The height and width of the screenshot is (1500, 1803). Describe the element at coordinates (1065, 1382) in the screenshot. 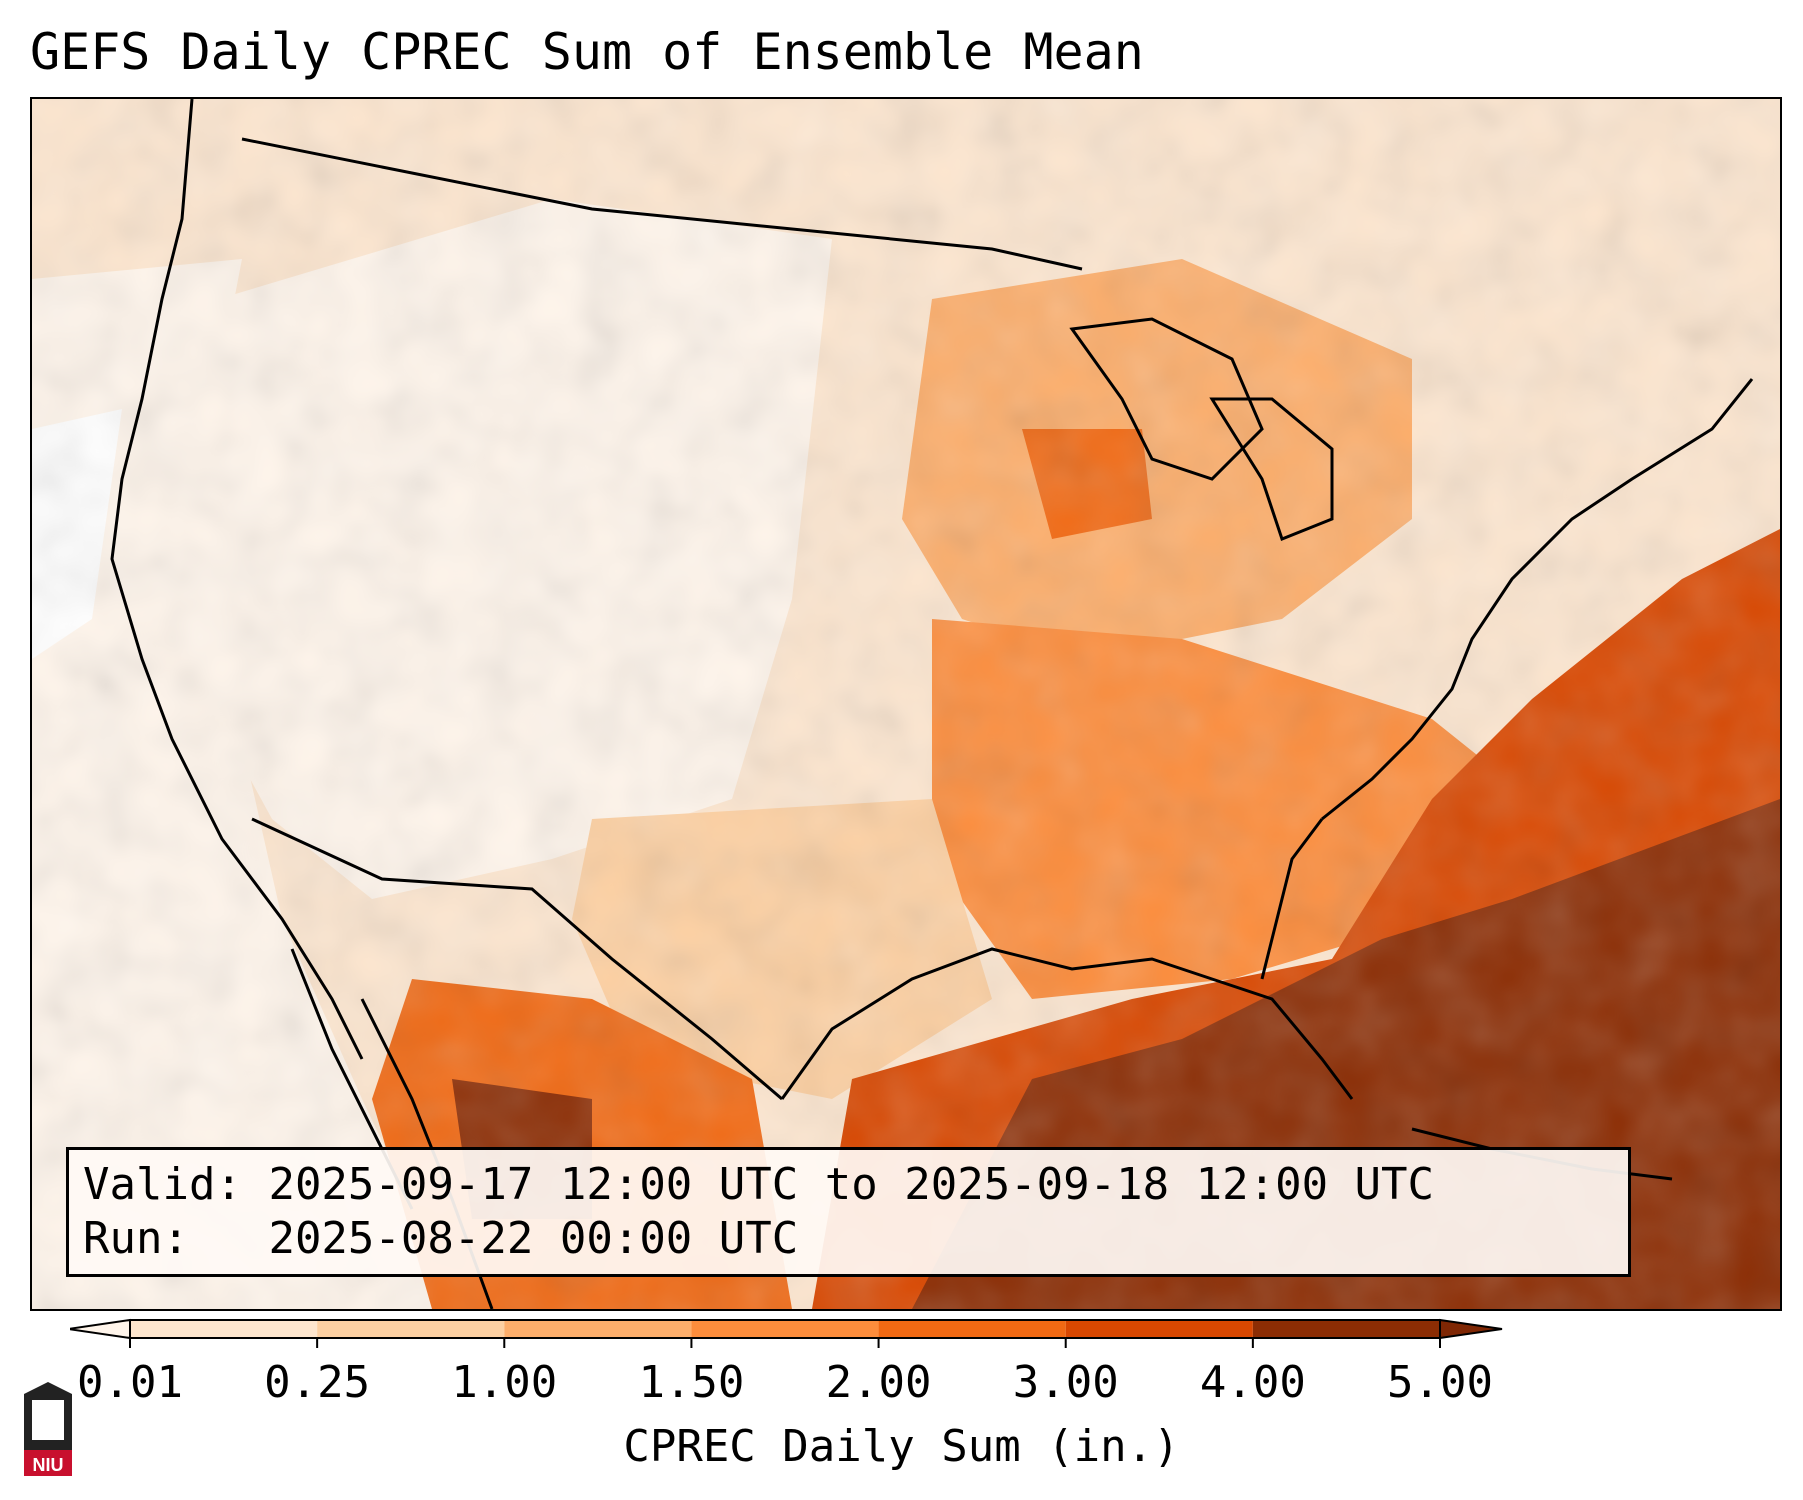

I see `colorbar-tick-label: 3.00` at that location.